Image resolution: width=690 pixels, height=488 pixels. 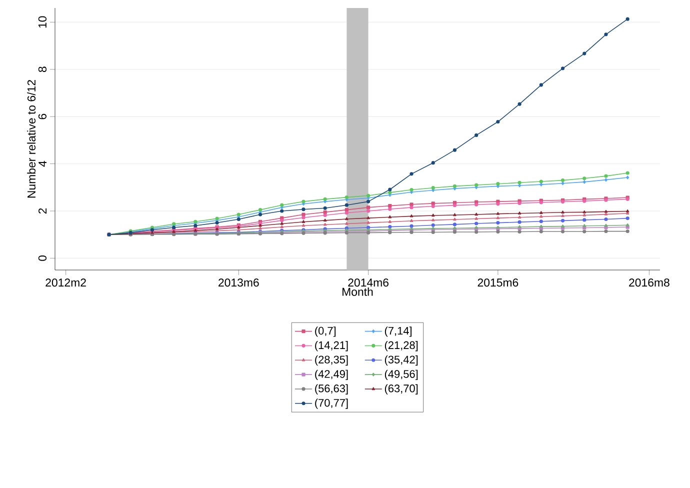 I want to click on x-tick-label: 2015m6, so click(x=498, y=282).